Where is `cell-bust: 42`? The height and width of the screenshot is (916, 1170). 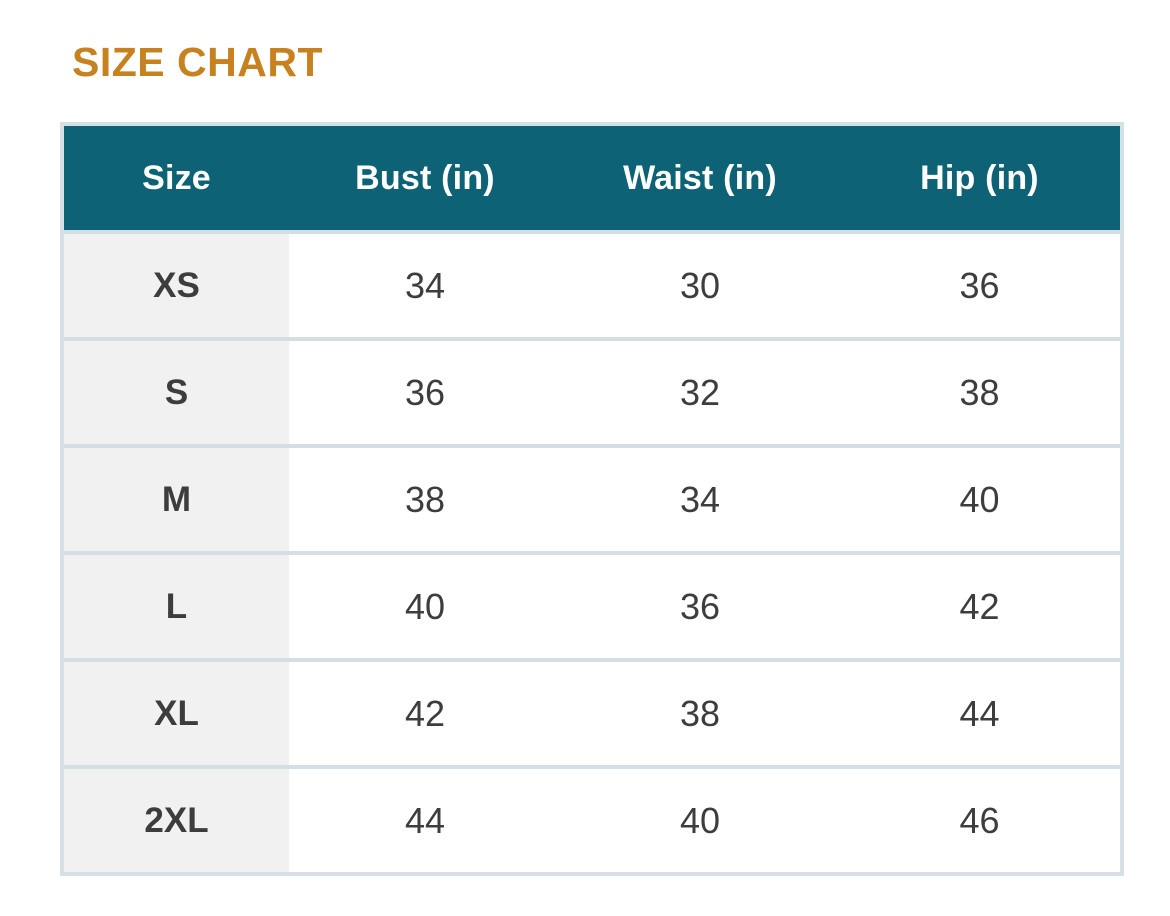
cell-bust: 42 is located at coordinates (425, 712).